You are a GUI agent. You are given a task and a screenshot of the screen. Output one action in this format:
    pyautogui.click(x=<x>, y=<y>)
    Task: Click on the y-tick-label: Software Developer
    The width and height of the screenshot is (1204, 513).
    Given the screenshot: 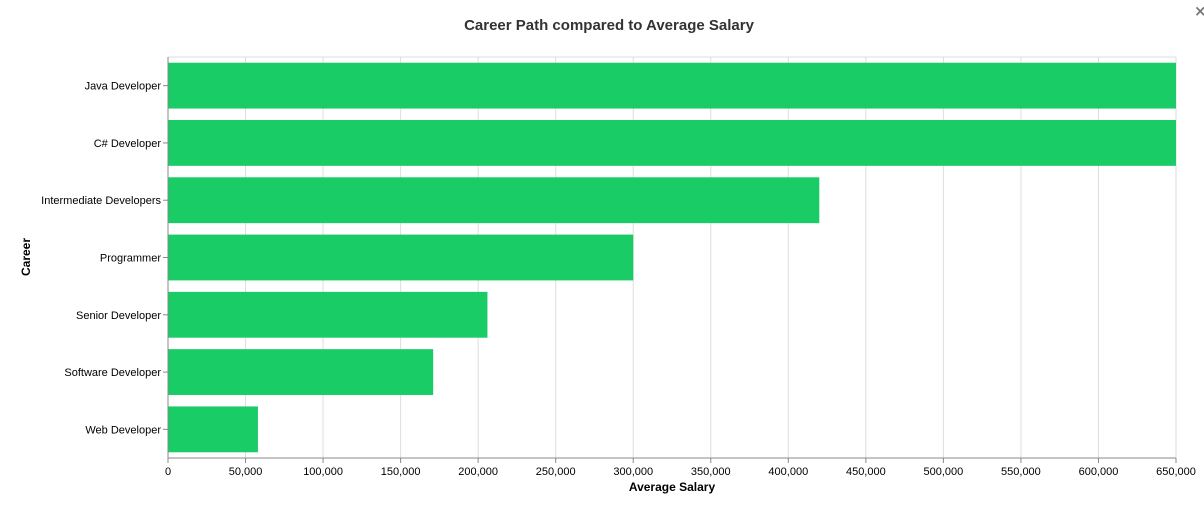 What is the action you would take?
    pyautogui.click(x=112, y=373)
    